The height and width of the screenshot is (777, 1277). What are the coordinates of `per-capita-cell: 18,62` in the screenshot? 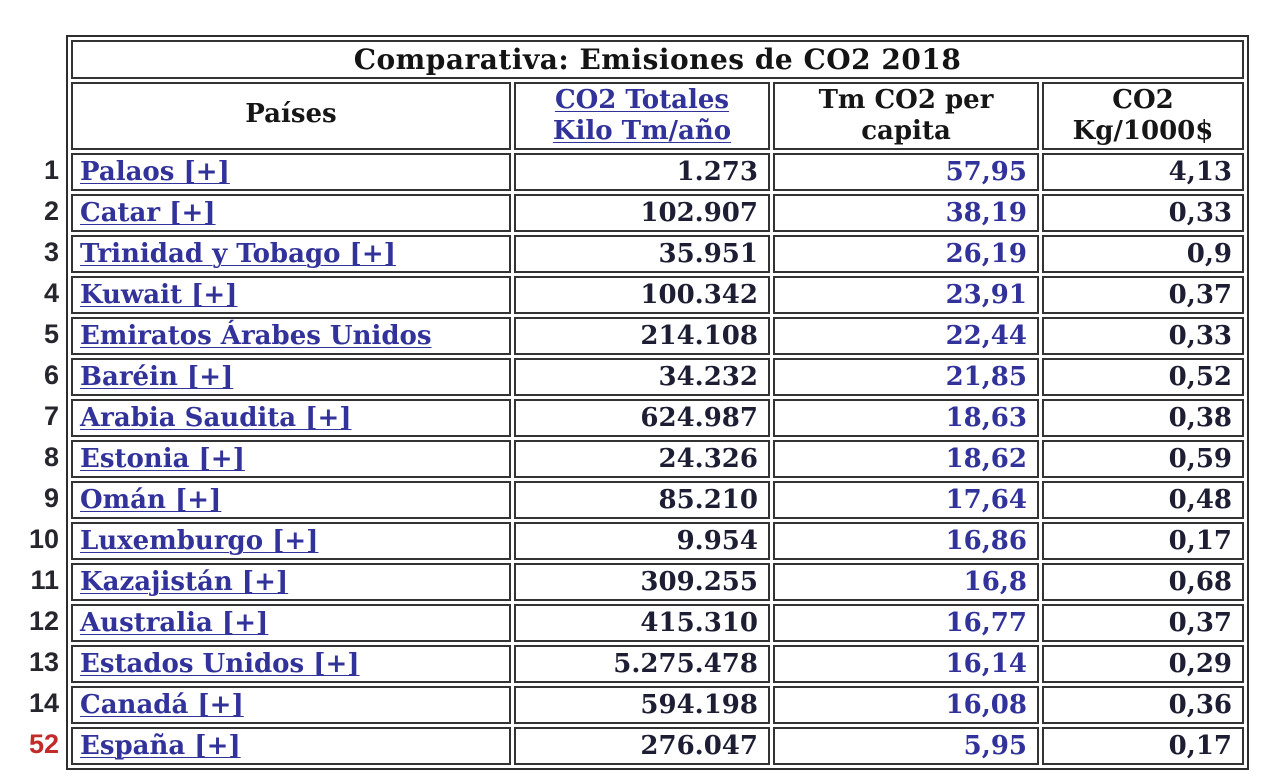 It's located at (906, 459).